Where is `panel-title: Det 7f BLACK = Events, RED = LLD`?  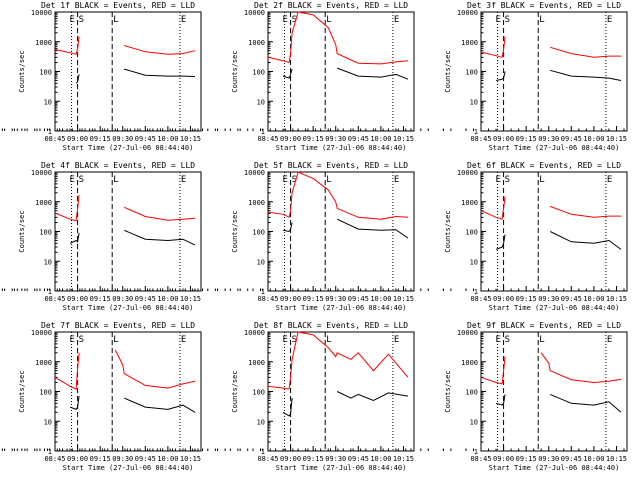
panel-title: Det 7f BLACK = Events, RED = LLD is located at coordinates (118, 325).